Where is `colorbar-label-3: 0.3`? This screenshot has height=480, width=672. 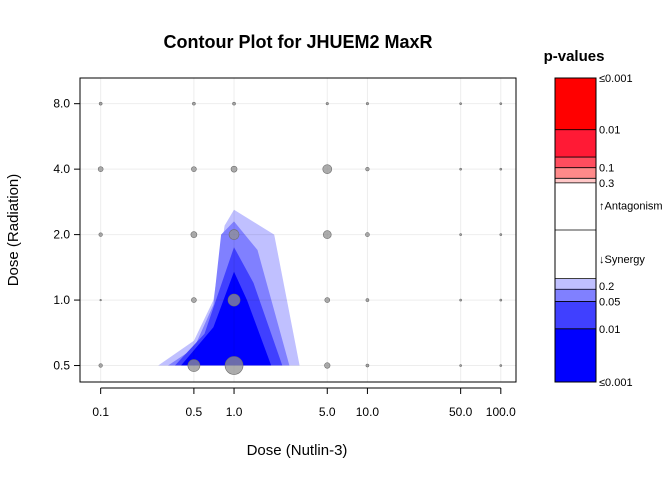 colorbar-label-3: 0.3 is located at coordinates (606, 184).